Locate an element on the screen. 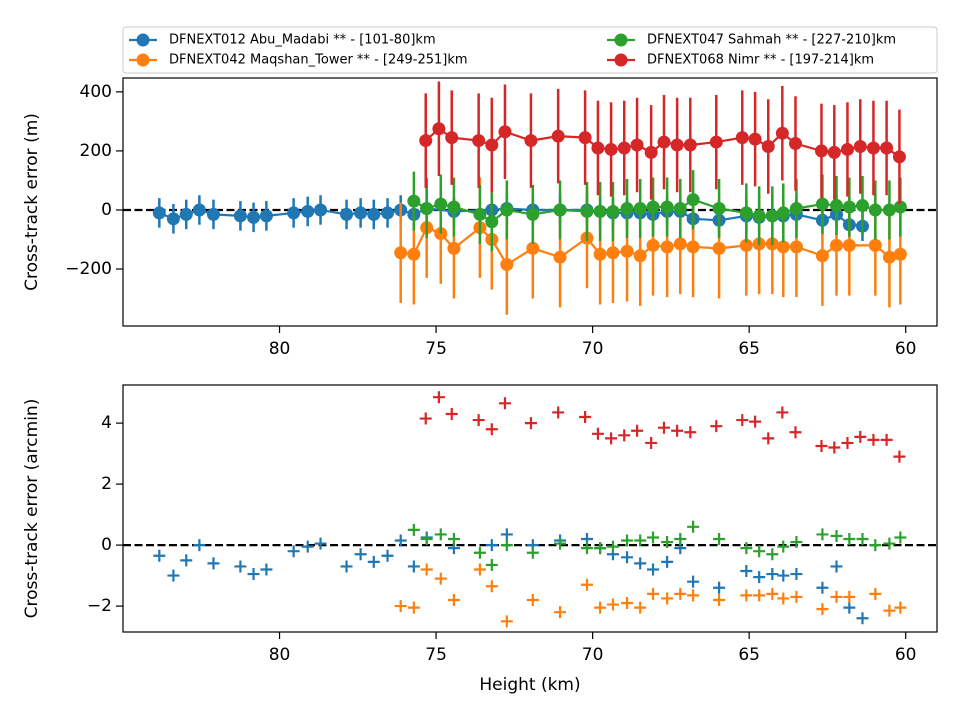 This screenshot has height=720, width=960. x-tick-label: 65 is located at coordinates (749, 655).